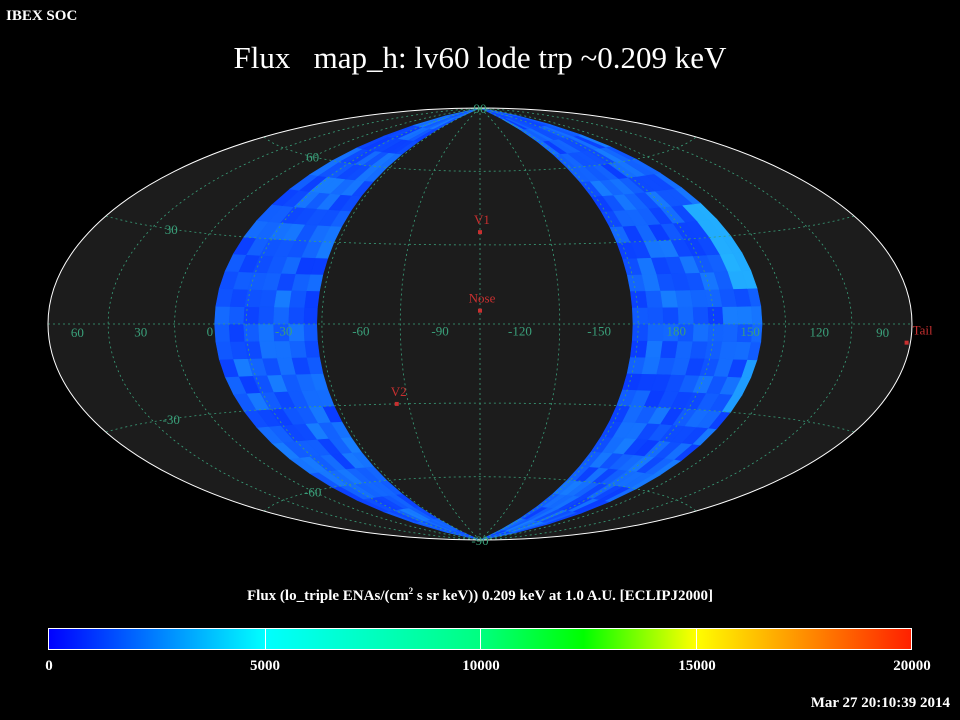 The height and width of the screenshot is (720, 960). What do you see at coordinates (77, 332) in the screenshot?
I see `longitude-label: 60` at bounding box center [77, 332].